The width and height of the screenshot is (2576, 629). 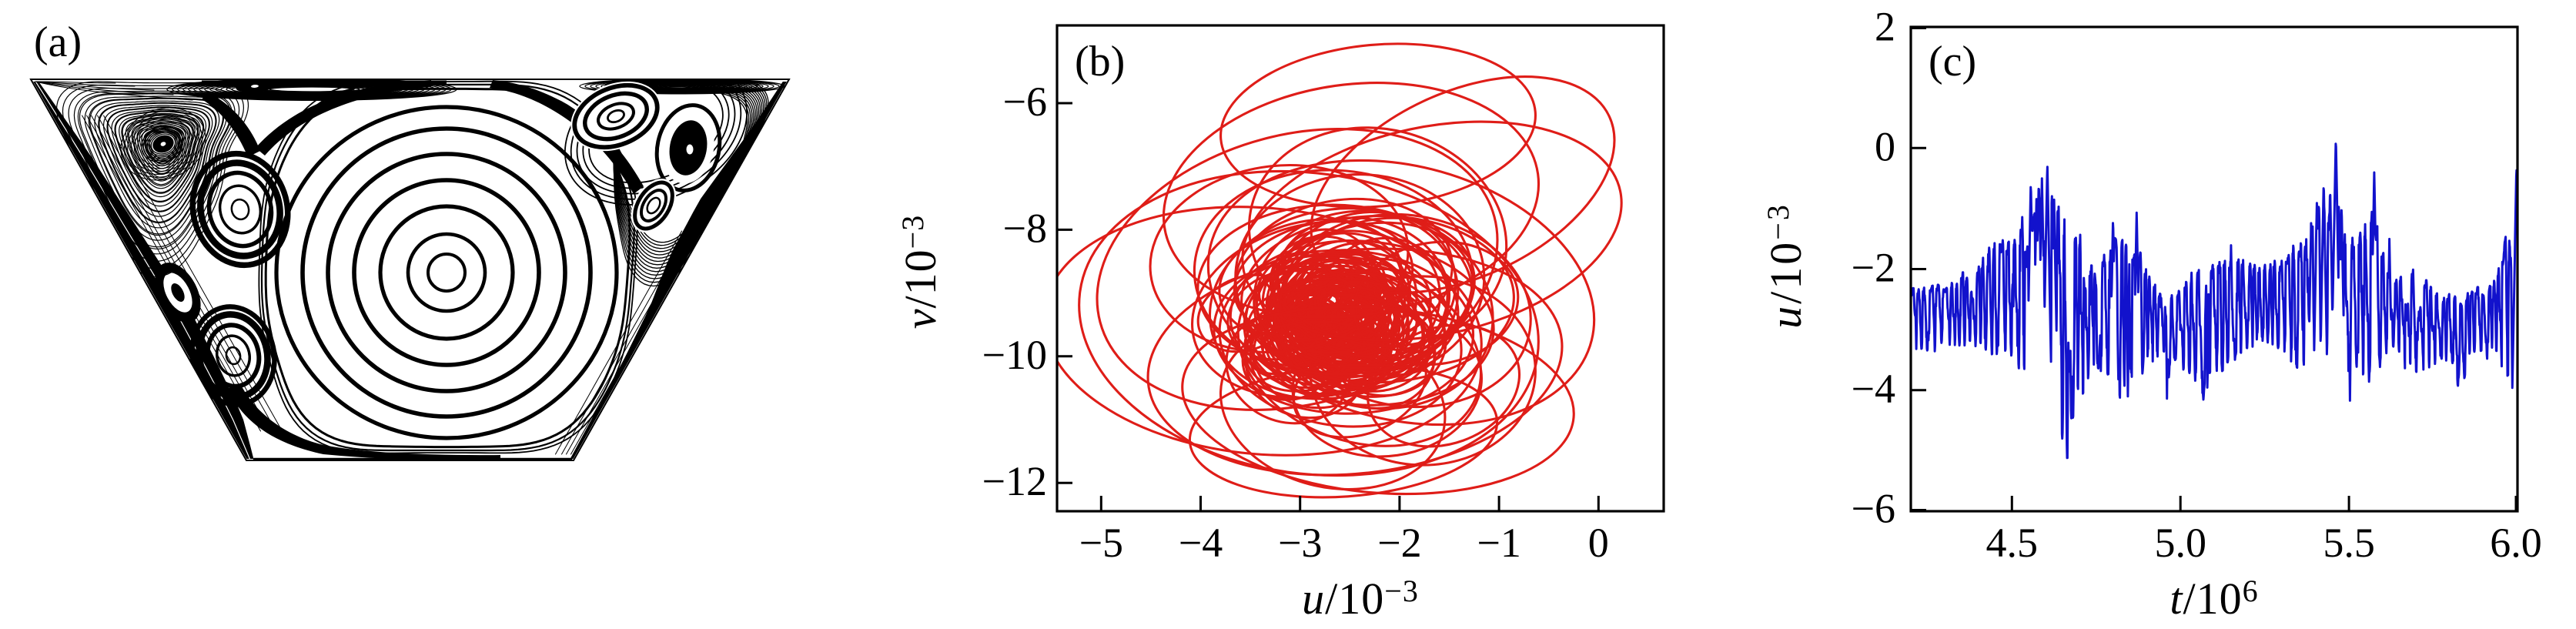 I want to click on svg-text: −10, so click(x=1015, y=355).